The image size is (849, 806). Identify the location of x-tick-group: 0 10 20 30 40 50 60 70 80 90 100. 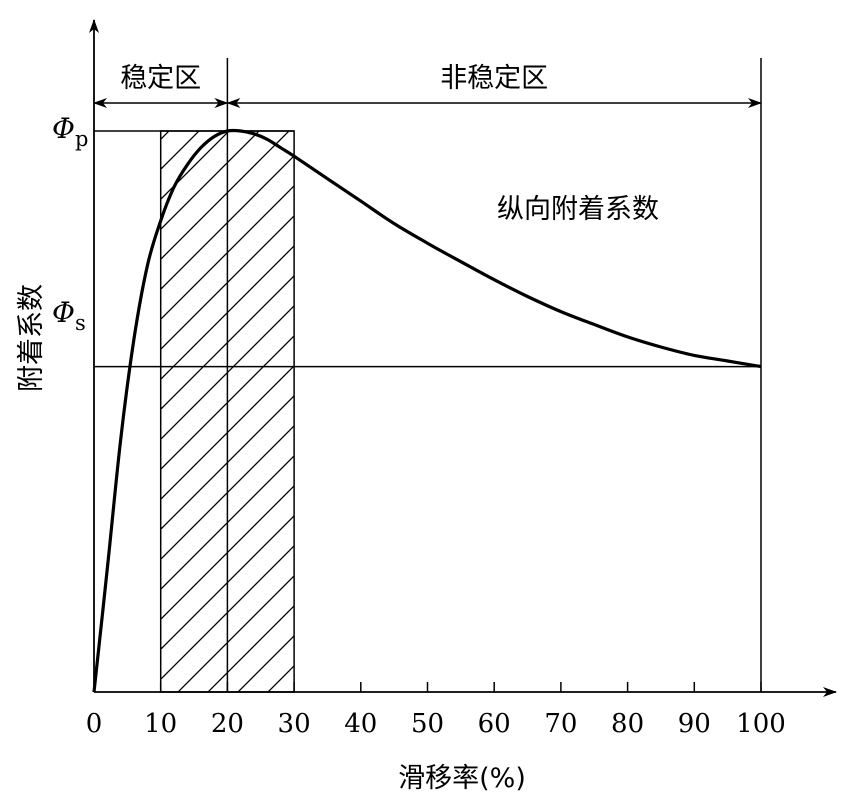
(436, 710).